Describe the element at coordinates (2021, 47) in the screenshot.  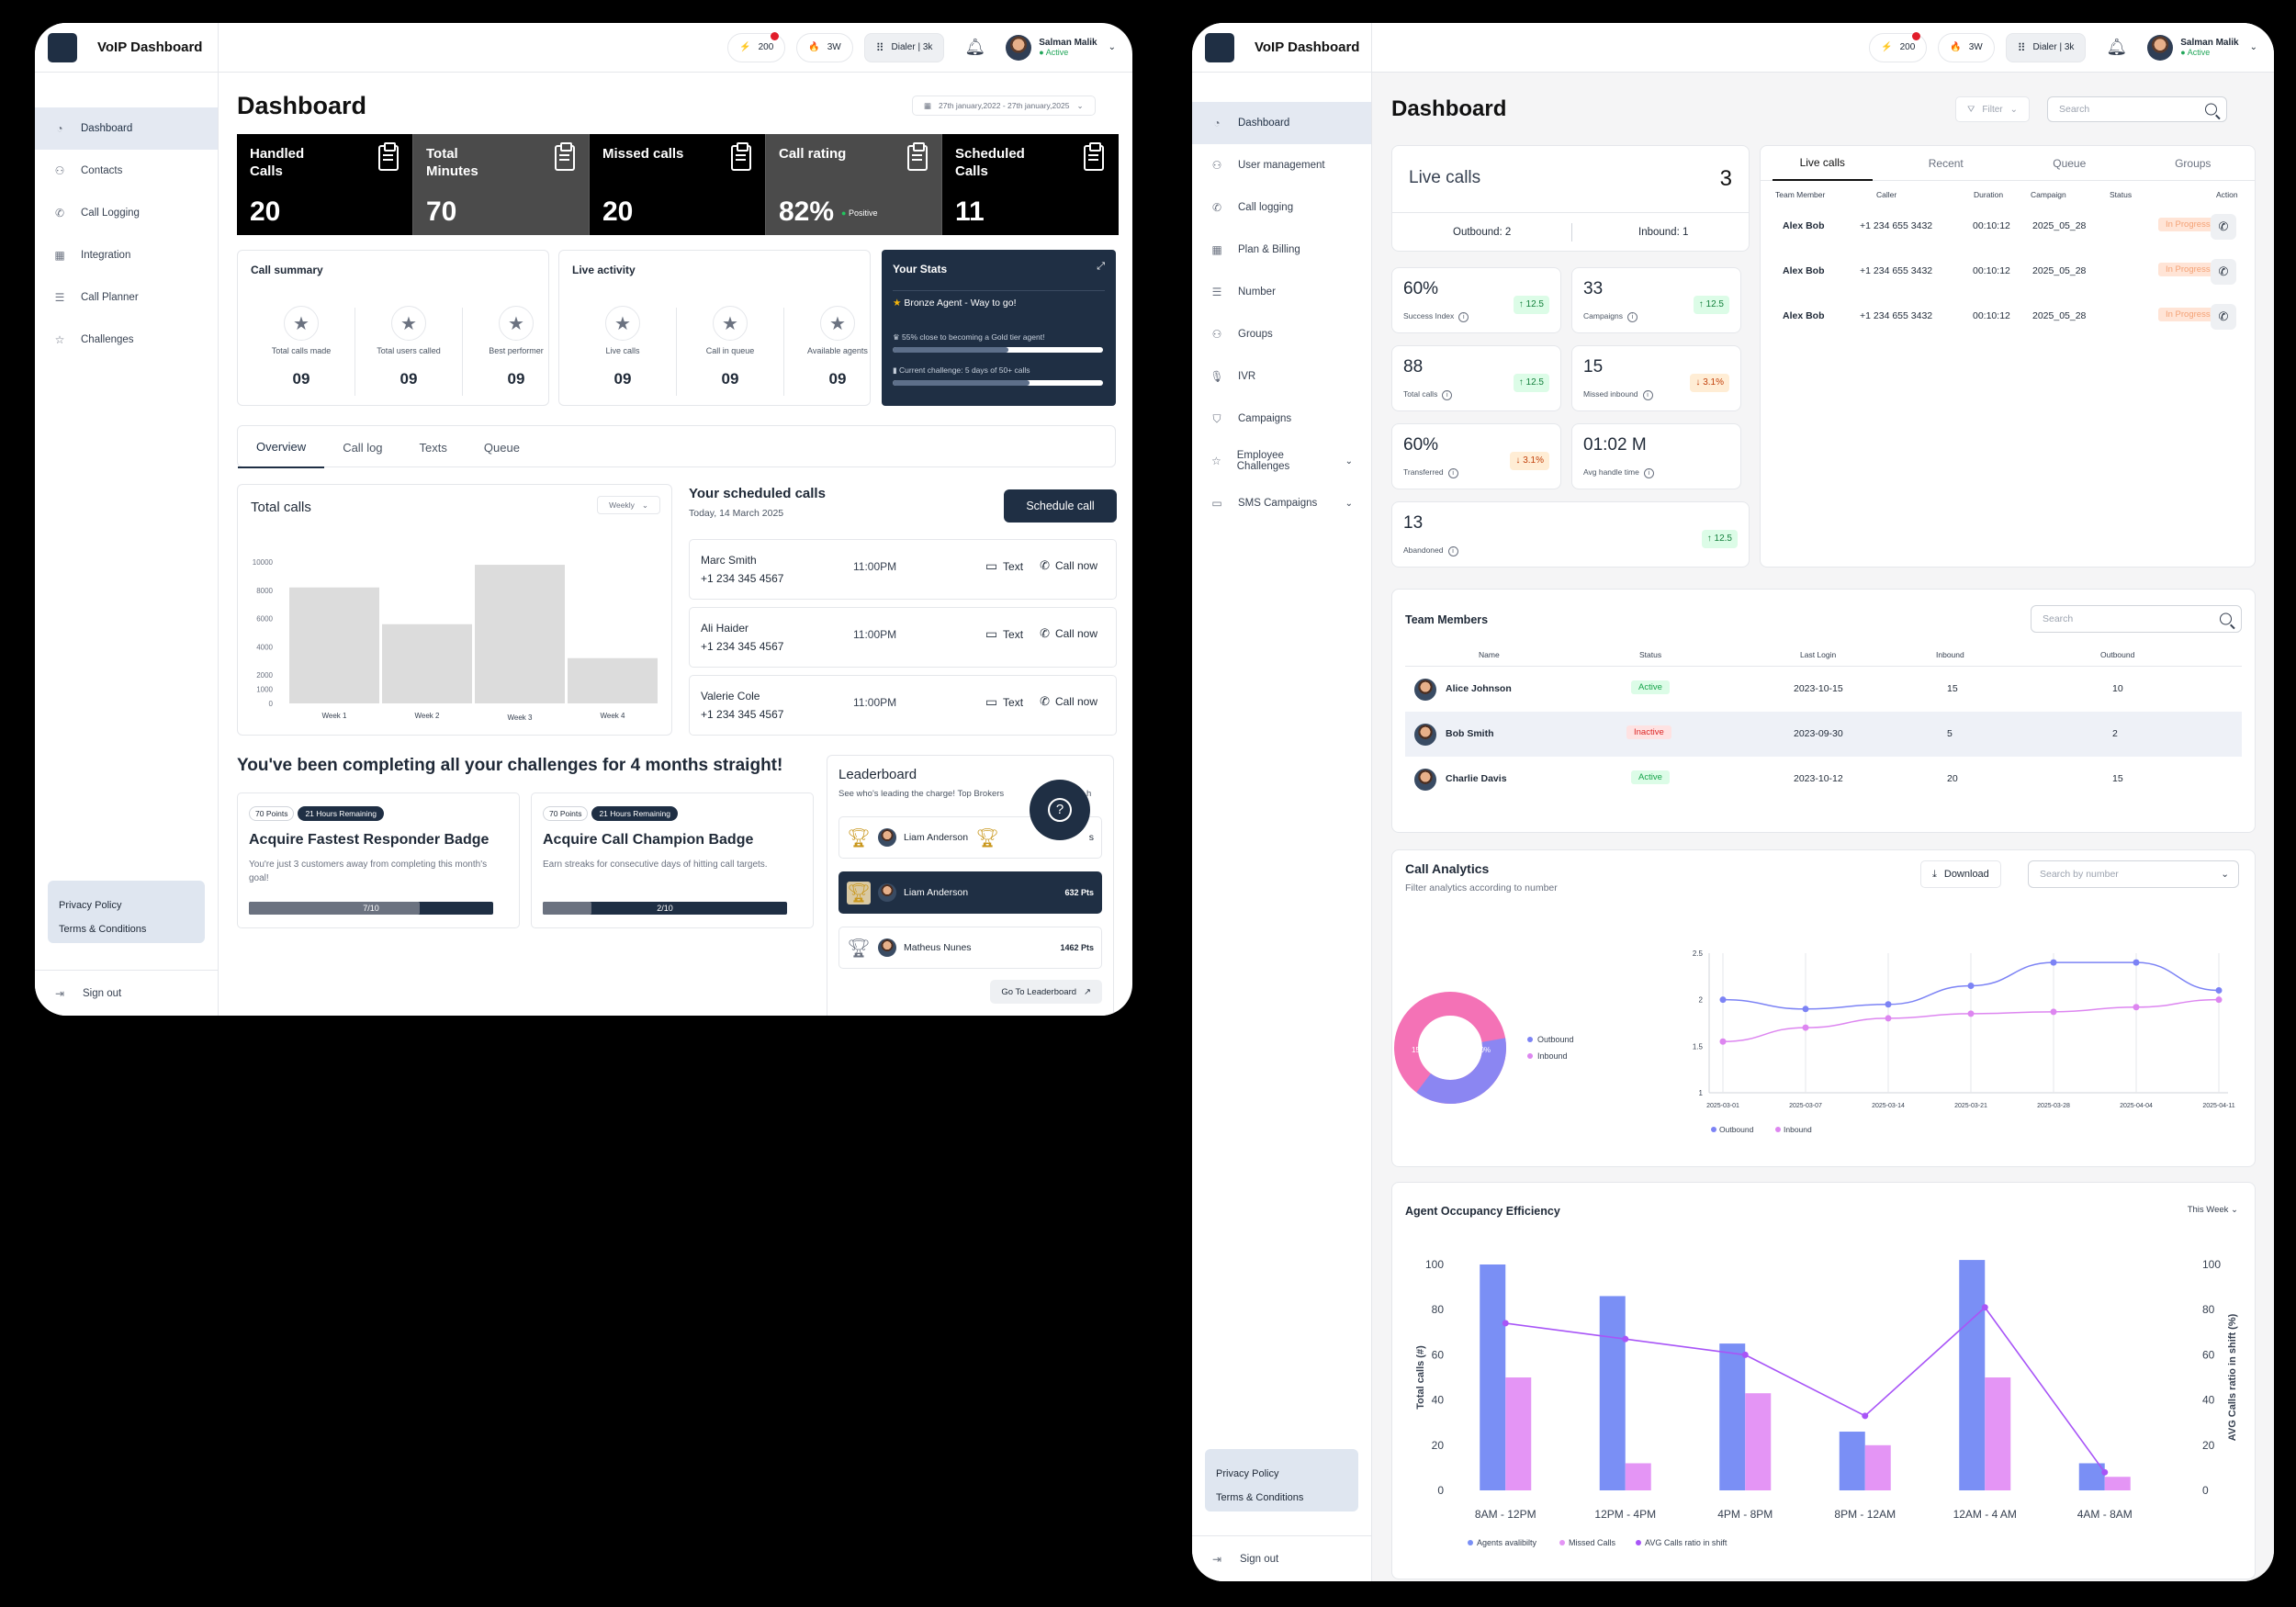
I see `dialpad-icon: ⠿` at that location.